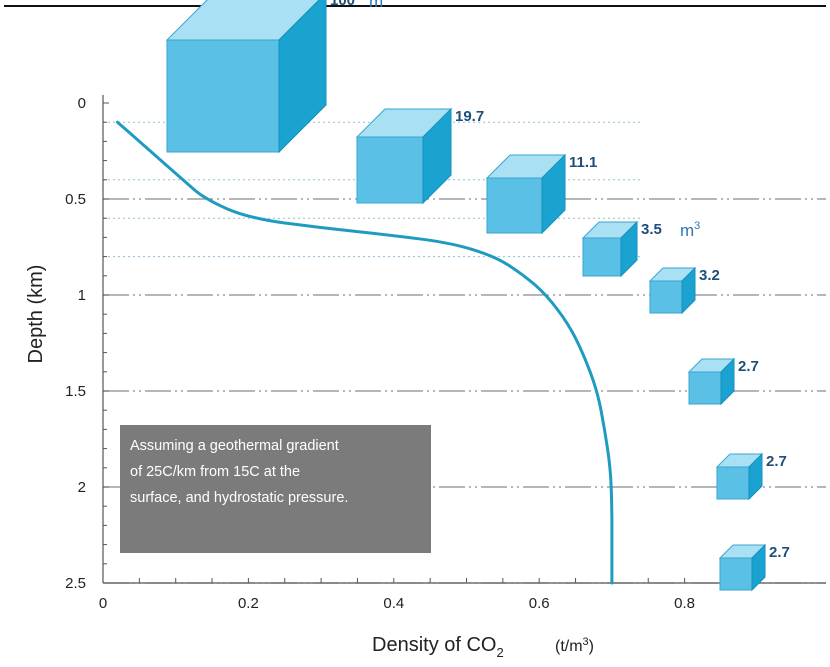 This screenshot has height=667, width=830. What do you see at coordinates (684, 603) in the screenshot?
I see `x-tick-label: 0.8` at bounding box center [684, 603].